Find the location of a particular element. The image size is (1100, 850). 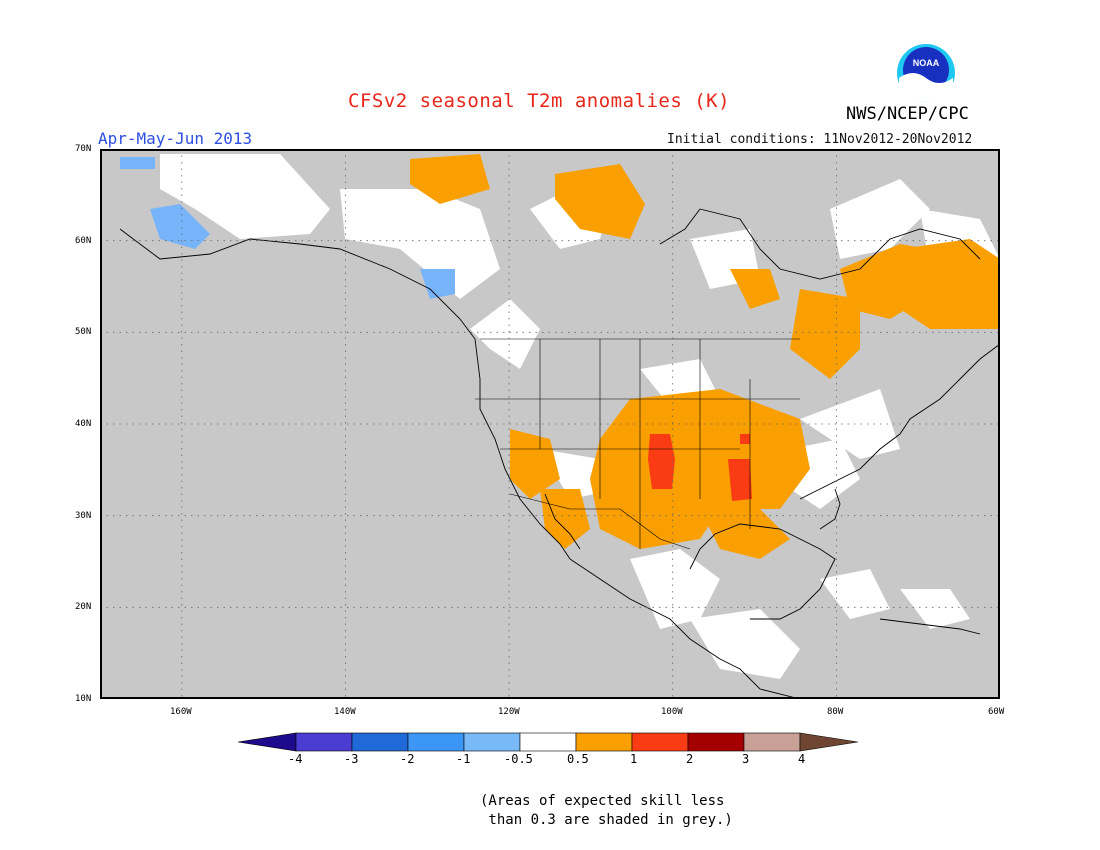

colorbar-label-neg2: -2 is located at coordinates (407, 759).